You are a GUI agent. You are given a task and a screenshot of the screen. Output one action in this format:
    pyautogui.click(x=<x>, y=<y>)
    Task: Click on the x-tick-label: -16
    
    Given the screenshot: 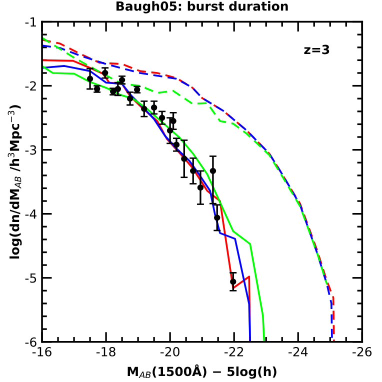 What is the action you would take?
    pyautogui.click(x=42, y=351)
    